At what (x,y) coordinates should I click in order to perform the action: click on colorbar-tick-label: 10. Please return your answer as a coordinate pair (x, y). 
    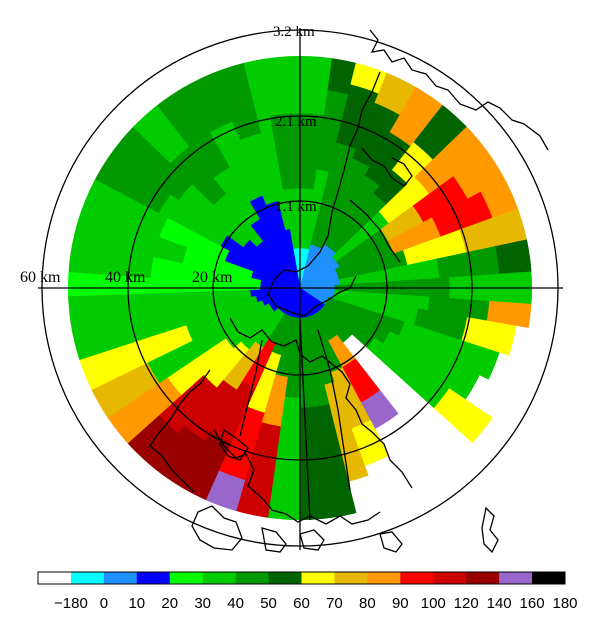
    Looking at the image, I should click on (136, 603).